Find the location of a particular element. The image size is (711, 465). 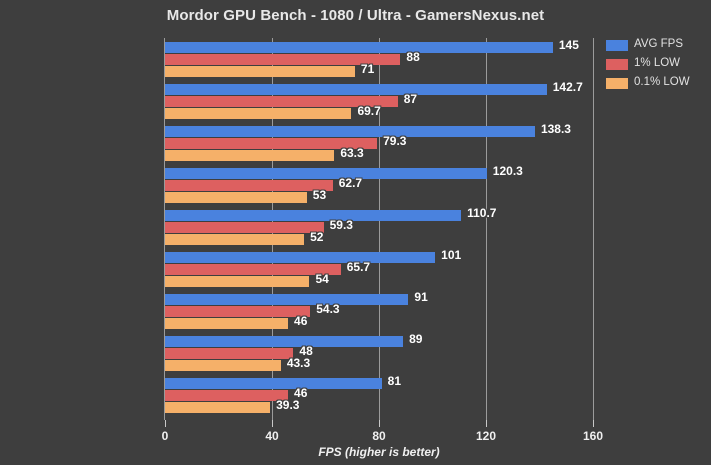

legend-label: AVG FPS is located at coordinates (658, 44).